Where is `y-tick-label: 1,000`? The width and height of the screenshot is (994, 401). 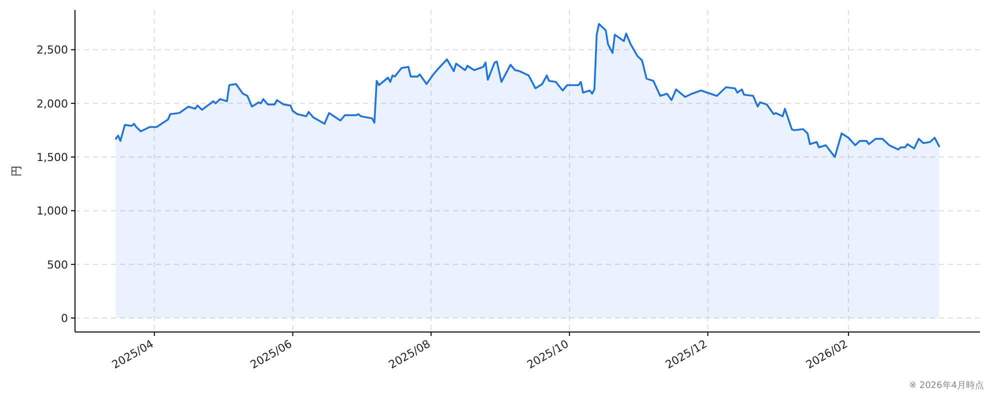
y-tick-label: 1,000 is located at coordinates (52, 211).